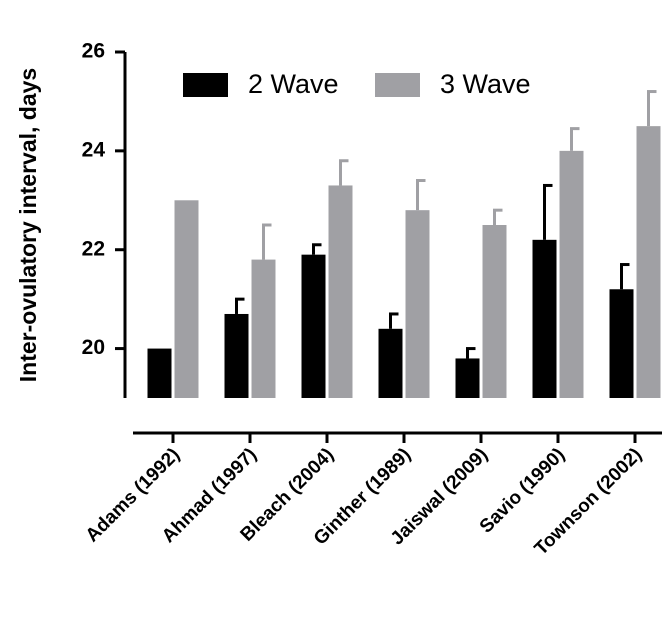 The height and width of the screenshot is (629, 668). Describe the element at coordinates (94, 149) in the screenshot. I see `y-tick-label: 24` at that location.